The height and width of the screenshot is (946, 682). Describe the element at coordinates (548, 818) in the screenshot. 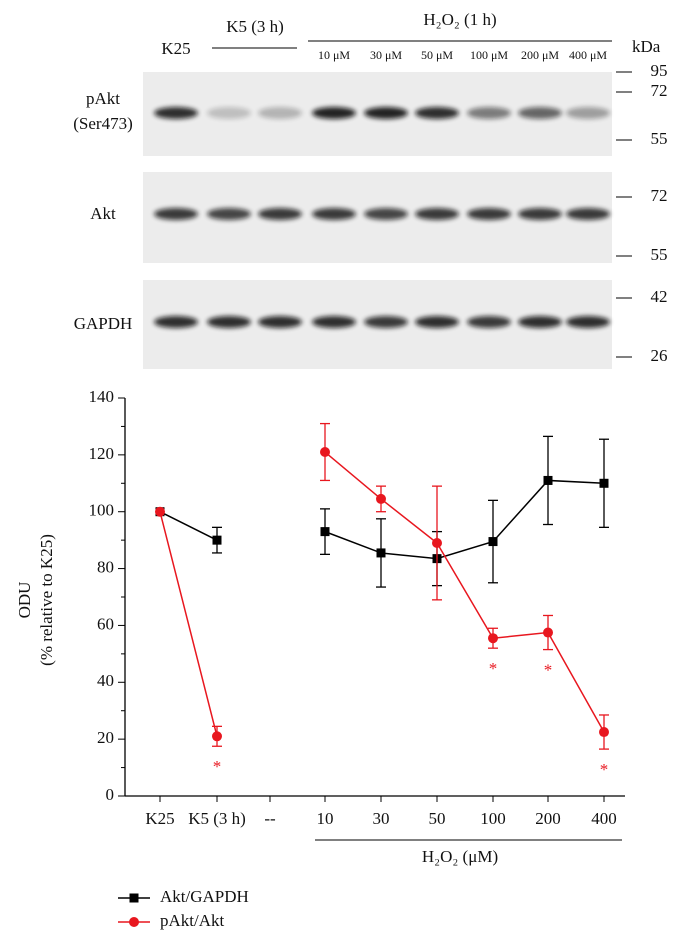

I see `x-tick-label: 200` at that location.